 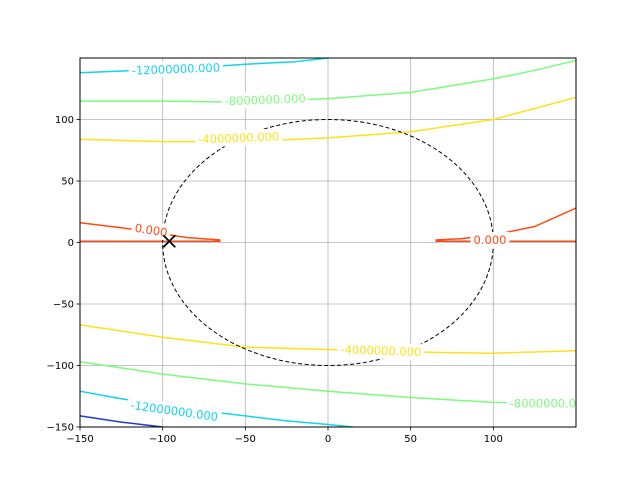 What do you see at coordinates (79, 439) in the screenshot?
I see `x-tick-label: −150` at bounding box center [79, 439].